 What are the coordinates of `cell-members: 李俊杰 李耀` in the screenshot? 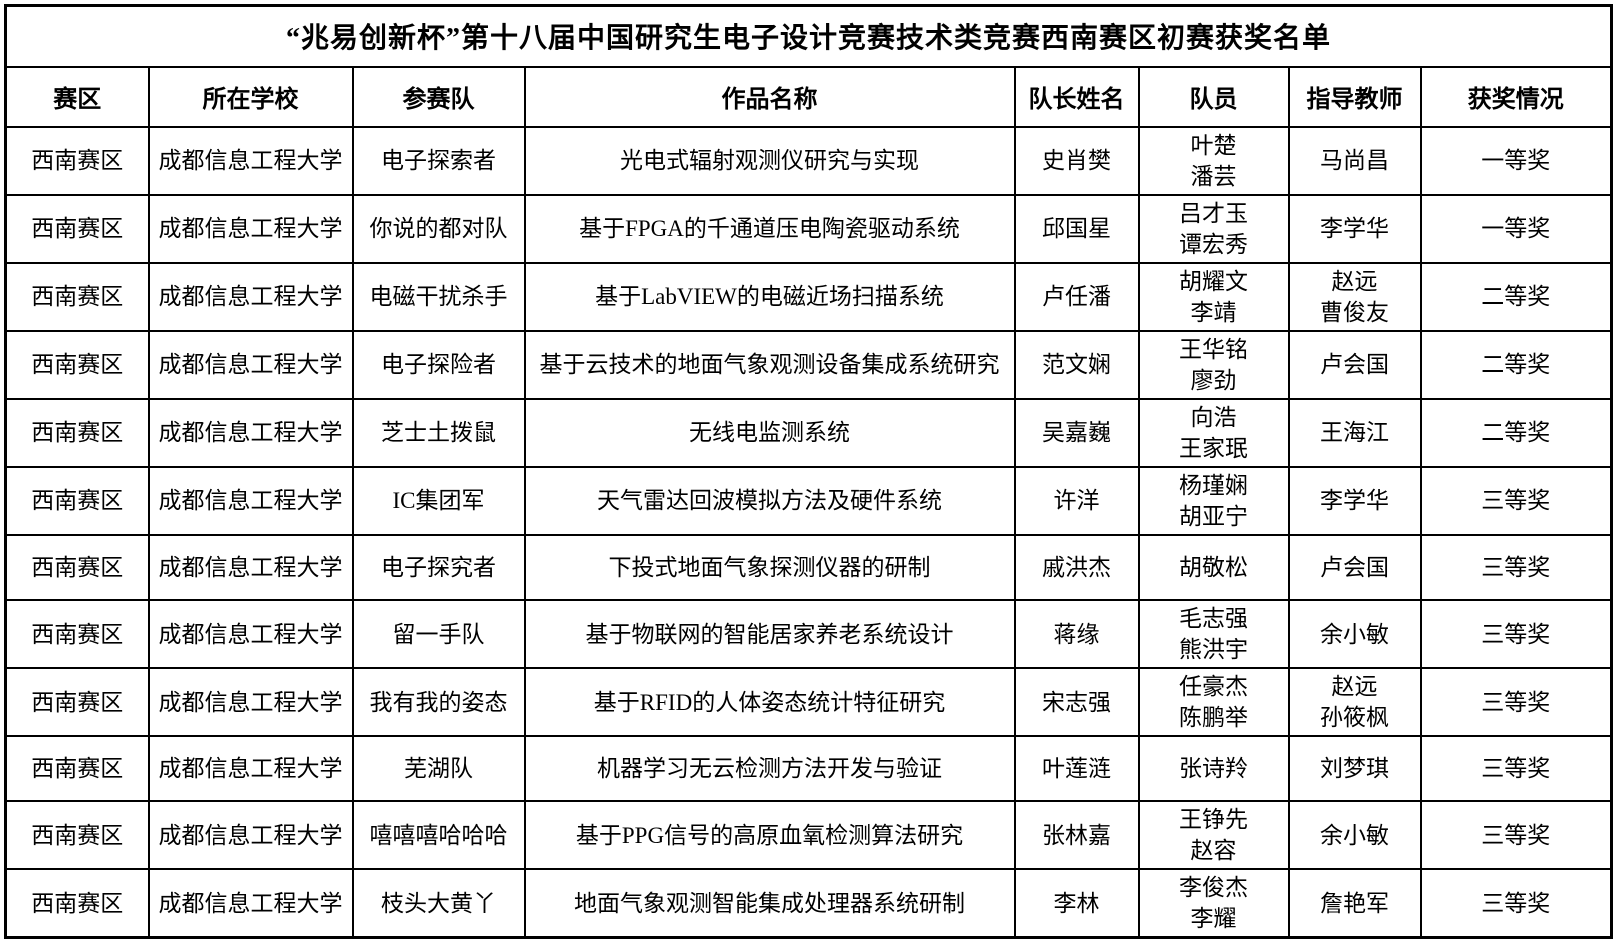 It's located at (1213, 903).